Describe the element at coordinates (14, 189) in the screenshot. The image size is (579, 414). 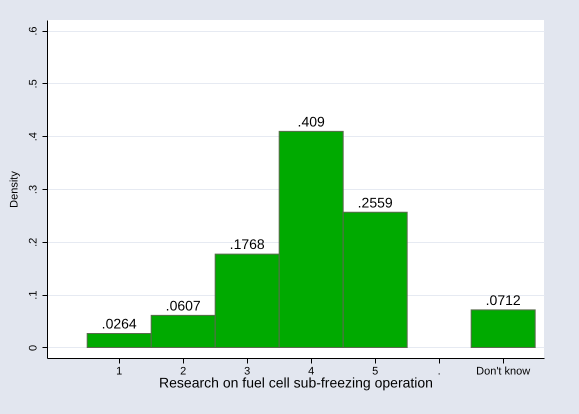
I see `y-axis-title: Density` at that location.